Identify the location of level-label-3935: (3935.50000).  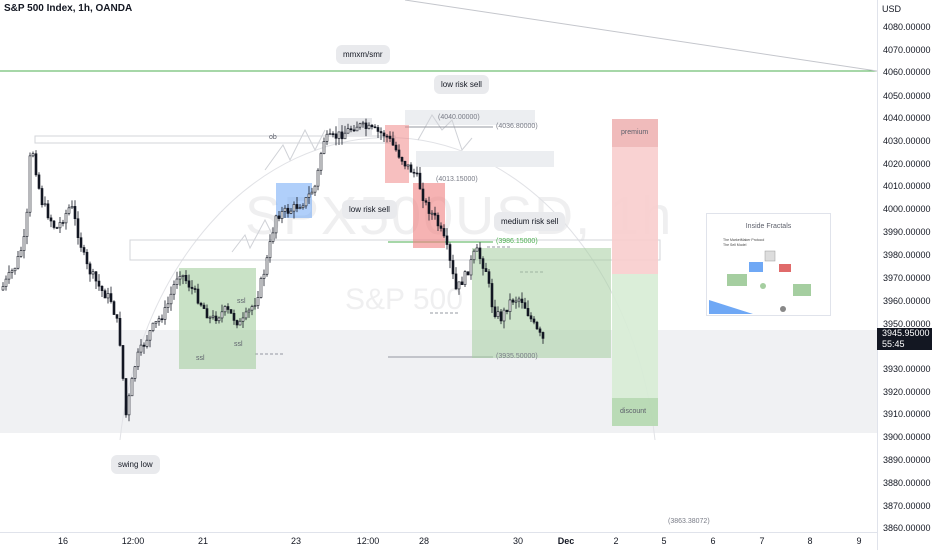
(517, 356).